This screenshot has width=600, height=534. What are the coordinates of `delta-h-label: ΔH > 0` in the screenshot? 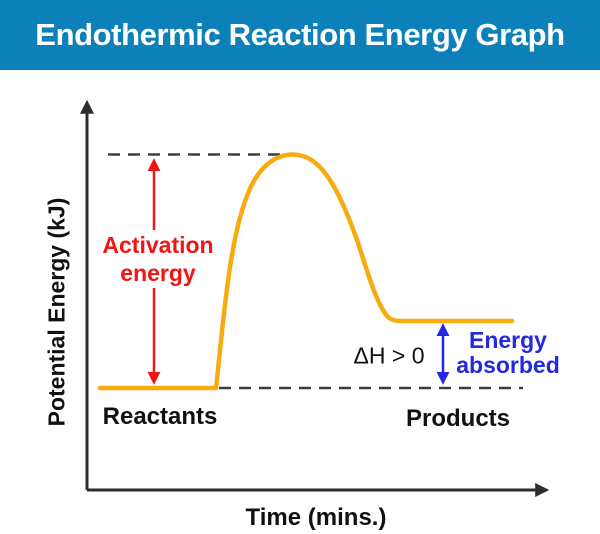 It's located at (389, 355).